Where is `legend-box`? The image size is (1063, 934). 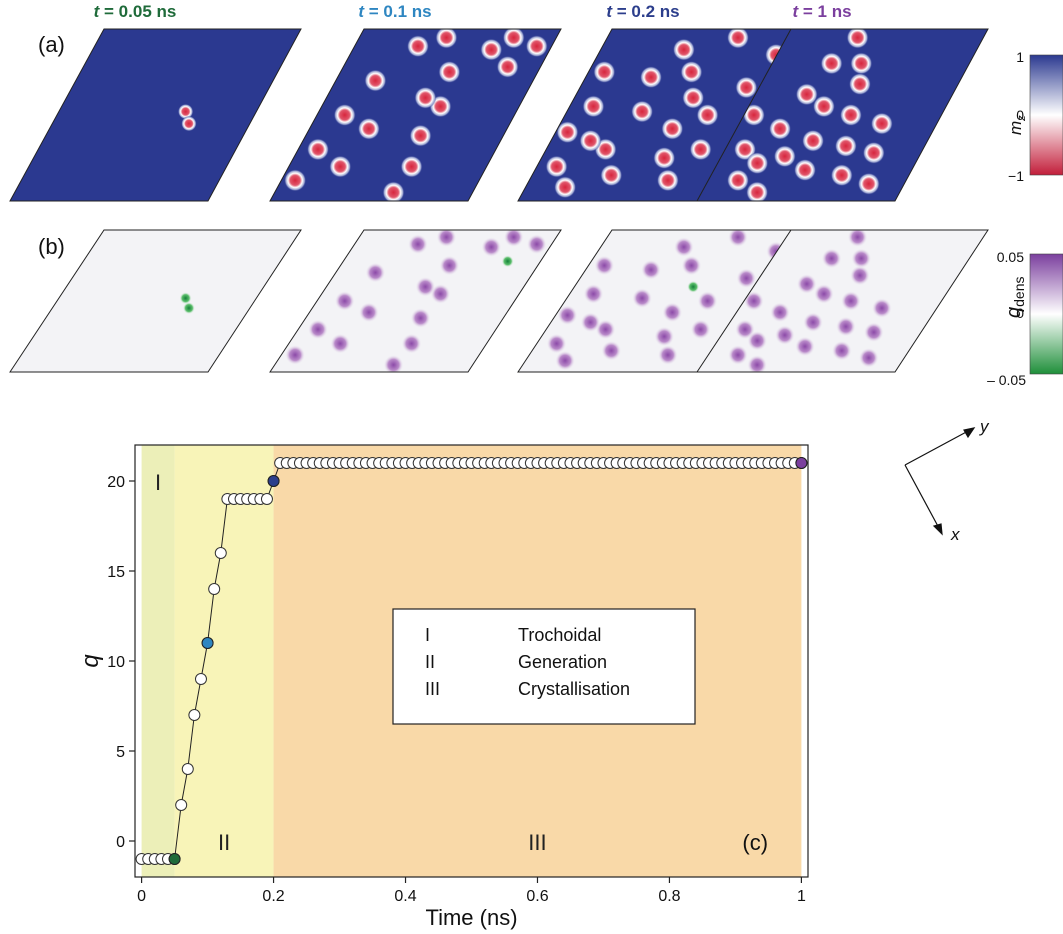 legend-box is located at coordinates (544, 666).